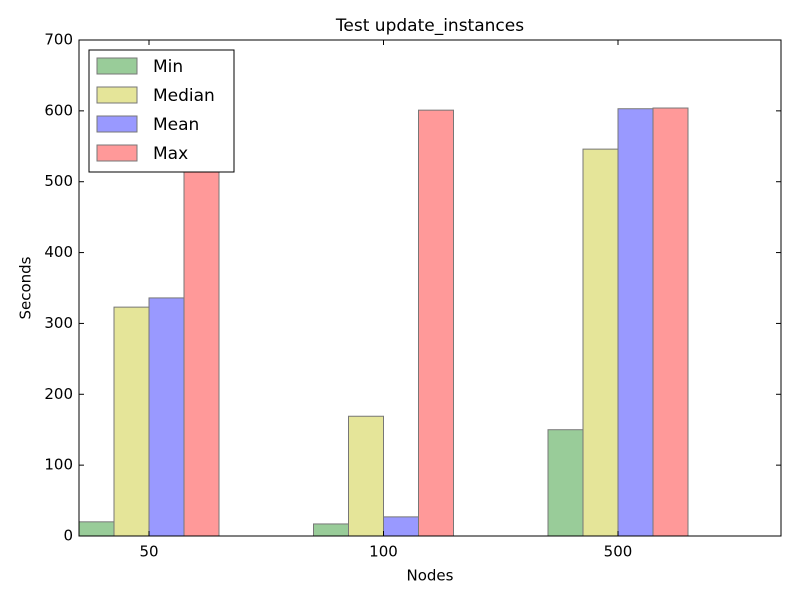 This screenshot has width=800, height=600. What do you see at coordinates (148, 552) in the screenshot?
I see `x-tick-label: 50` at bounding box center [148, 552].